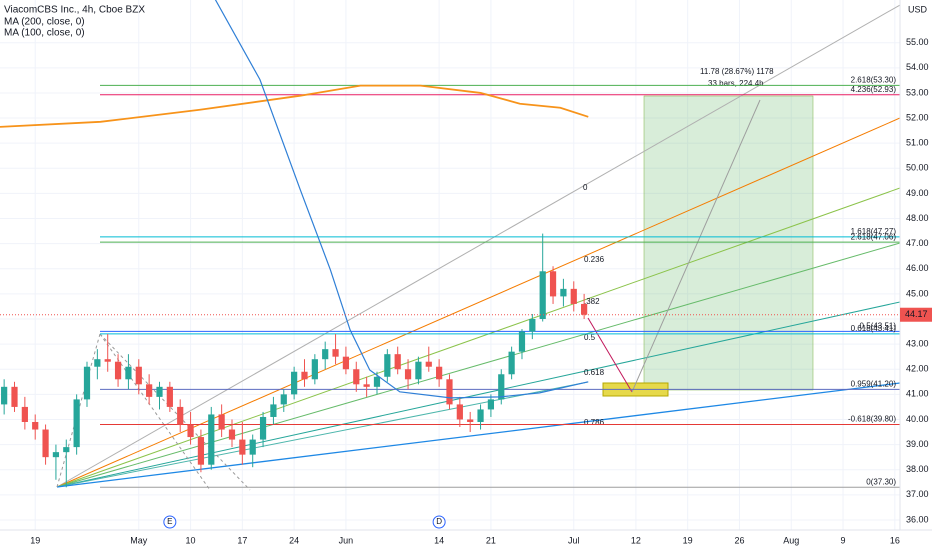 This screenshot has height=550, width=932. What do you see at coordinates (843, 540) in the screenshot?
I see `x-tick-label: 9` at bounding box center [843, 540].